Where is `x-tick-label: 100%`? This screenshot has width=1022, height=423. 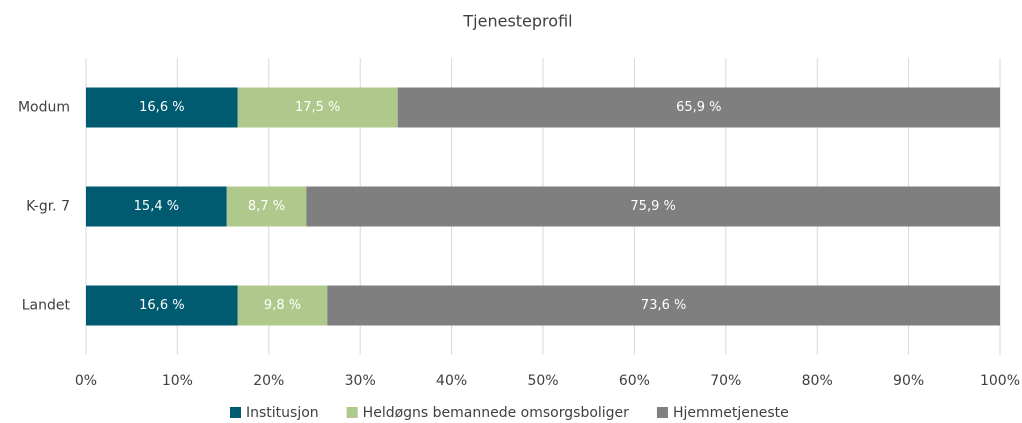 x-tick-label: 100% is located at coordinates (1000, 381).